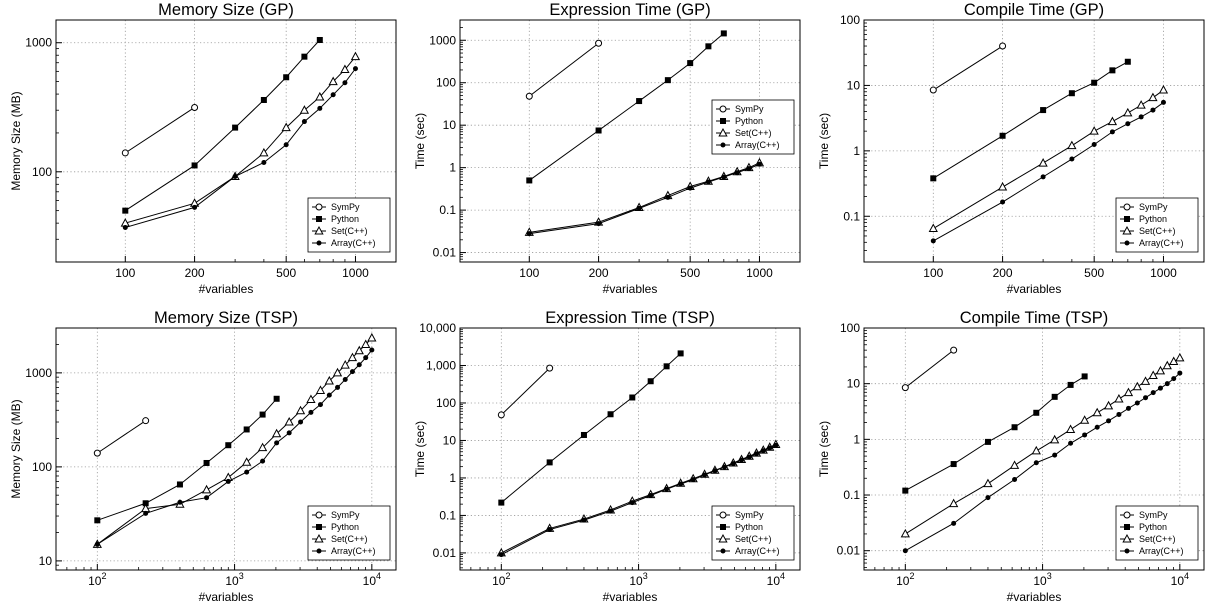 This screenshot has width=1211, height=616. What do you see at coordinates (1034, 289) in the screenshot?
I see `x-axis-label: #variables` at bounding box center [1034, 289].